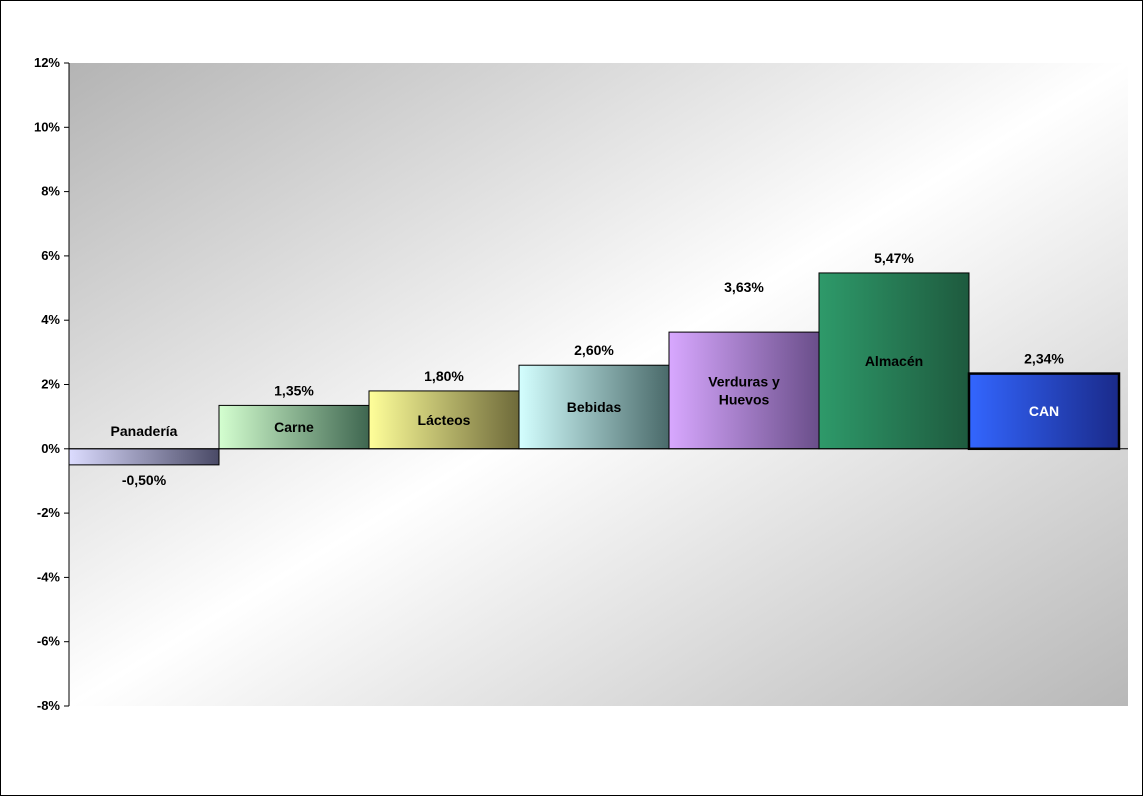 The image size is (1143, 796). What do you see at coordinates (444, 376) in the screenshot?
I see `data-label: 1,80%` at bounding box center [444, 376].